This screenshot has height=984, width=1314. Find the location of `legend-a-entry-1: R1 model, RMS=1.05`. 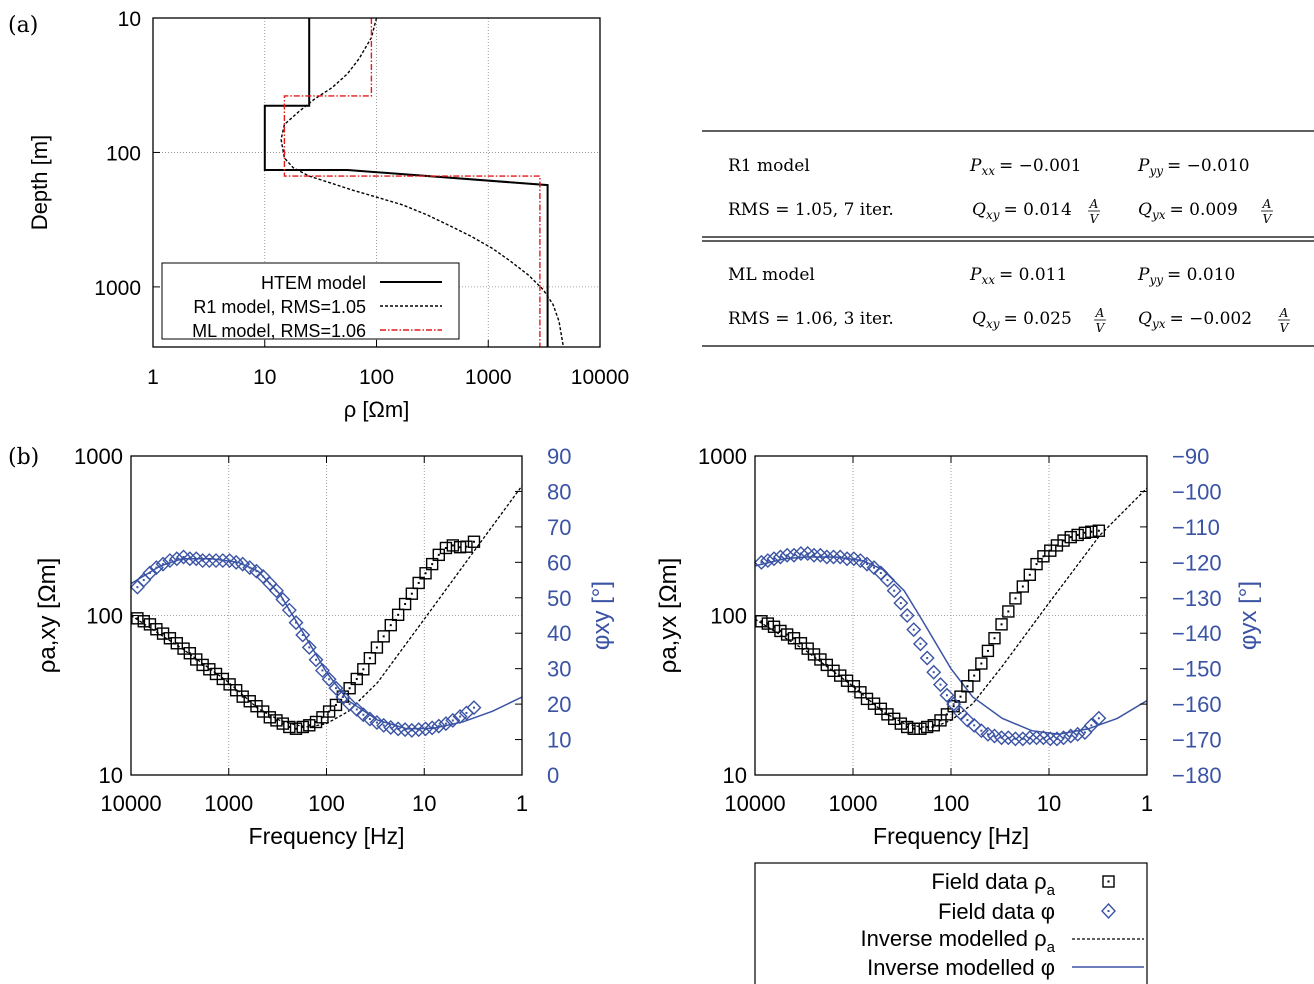

legend-a-entry-1: R1 model, RMS=1.05 is located at coordinates (279, 307).